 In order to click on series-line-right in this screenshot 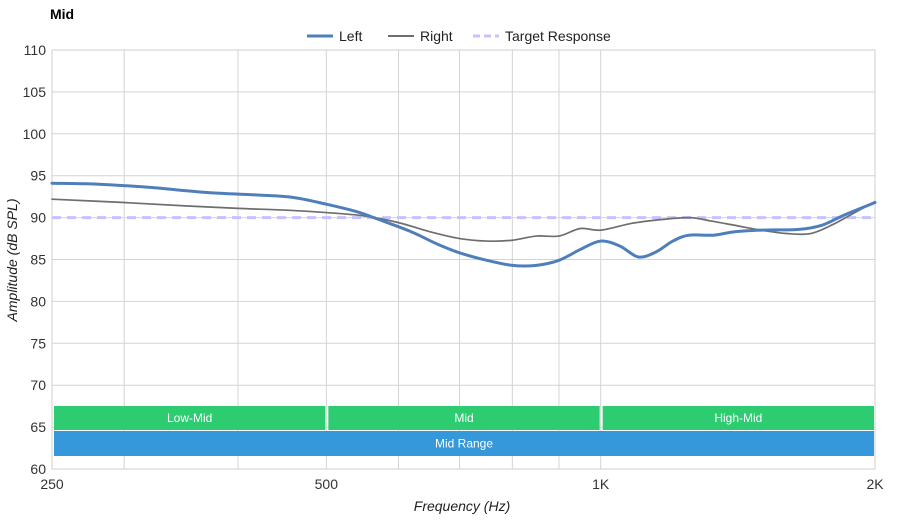, I will do `click(463, 220)`.